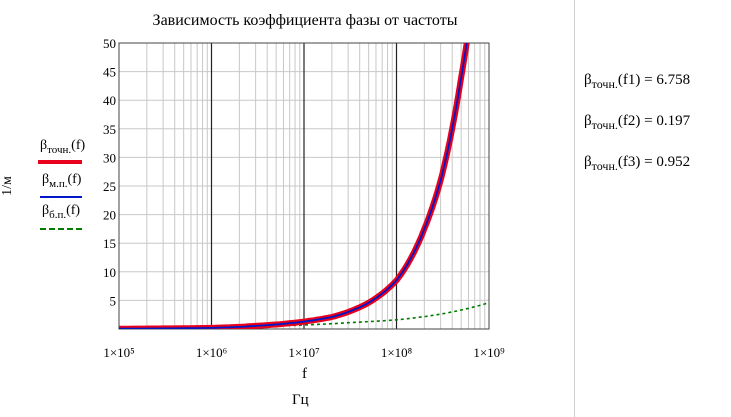 This screenshot has height=417, width=731. What do you see at coordinates (637, 122) in the screenshot?
I see `result-f2: βточн.(f2) = 0.197` at bounding box center [637, 122].